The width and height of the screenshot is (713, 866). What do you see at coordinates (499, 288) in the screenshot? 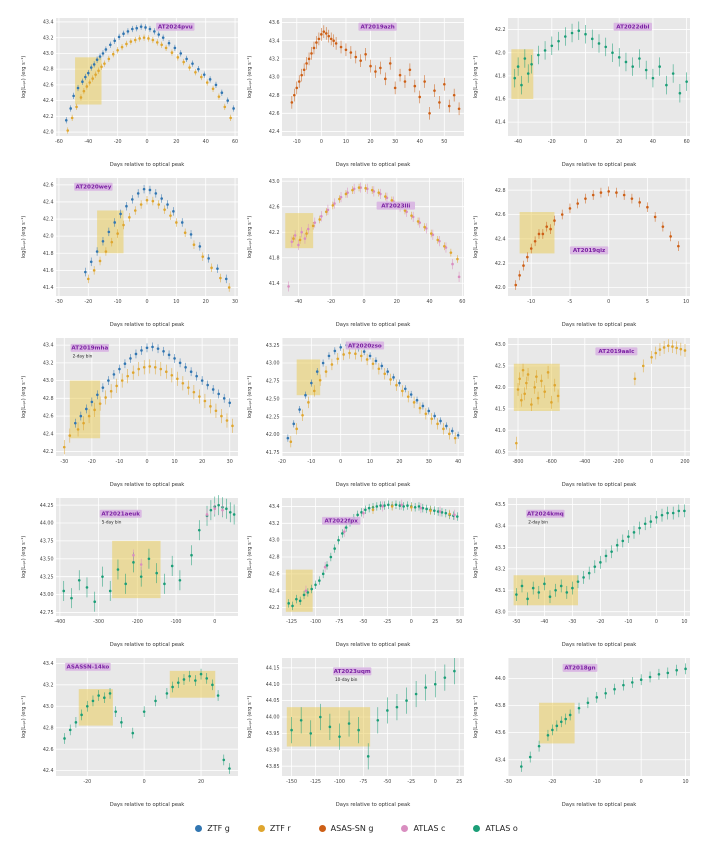
I see `y-tick-label: 42.0` at bounding box center [499, 288].